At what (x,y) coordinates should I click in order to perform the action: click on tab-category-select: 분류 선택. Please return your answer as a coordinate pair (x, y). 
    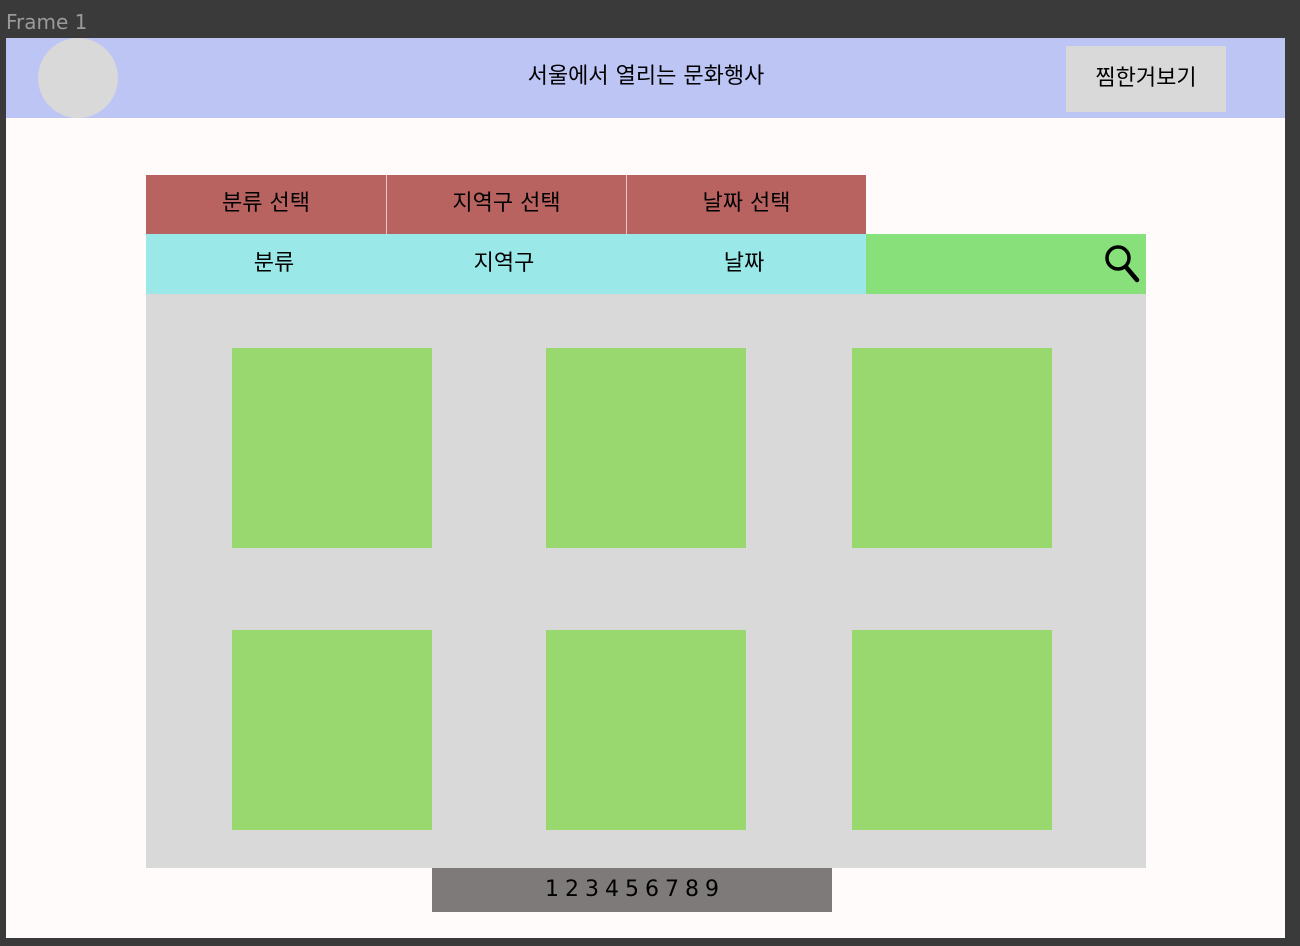
    Looking at the image, I should click on (266, 204).